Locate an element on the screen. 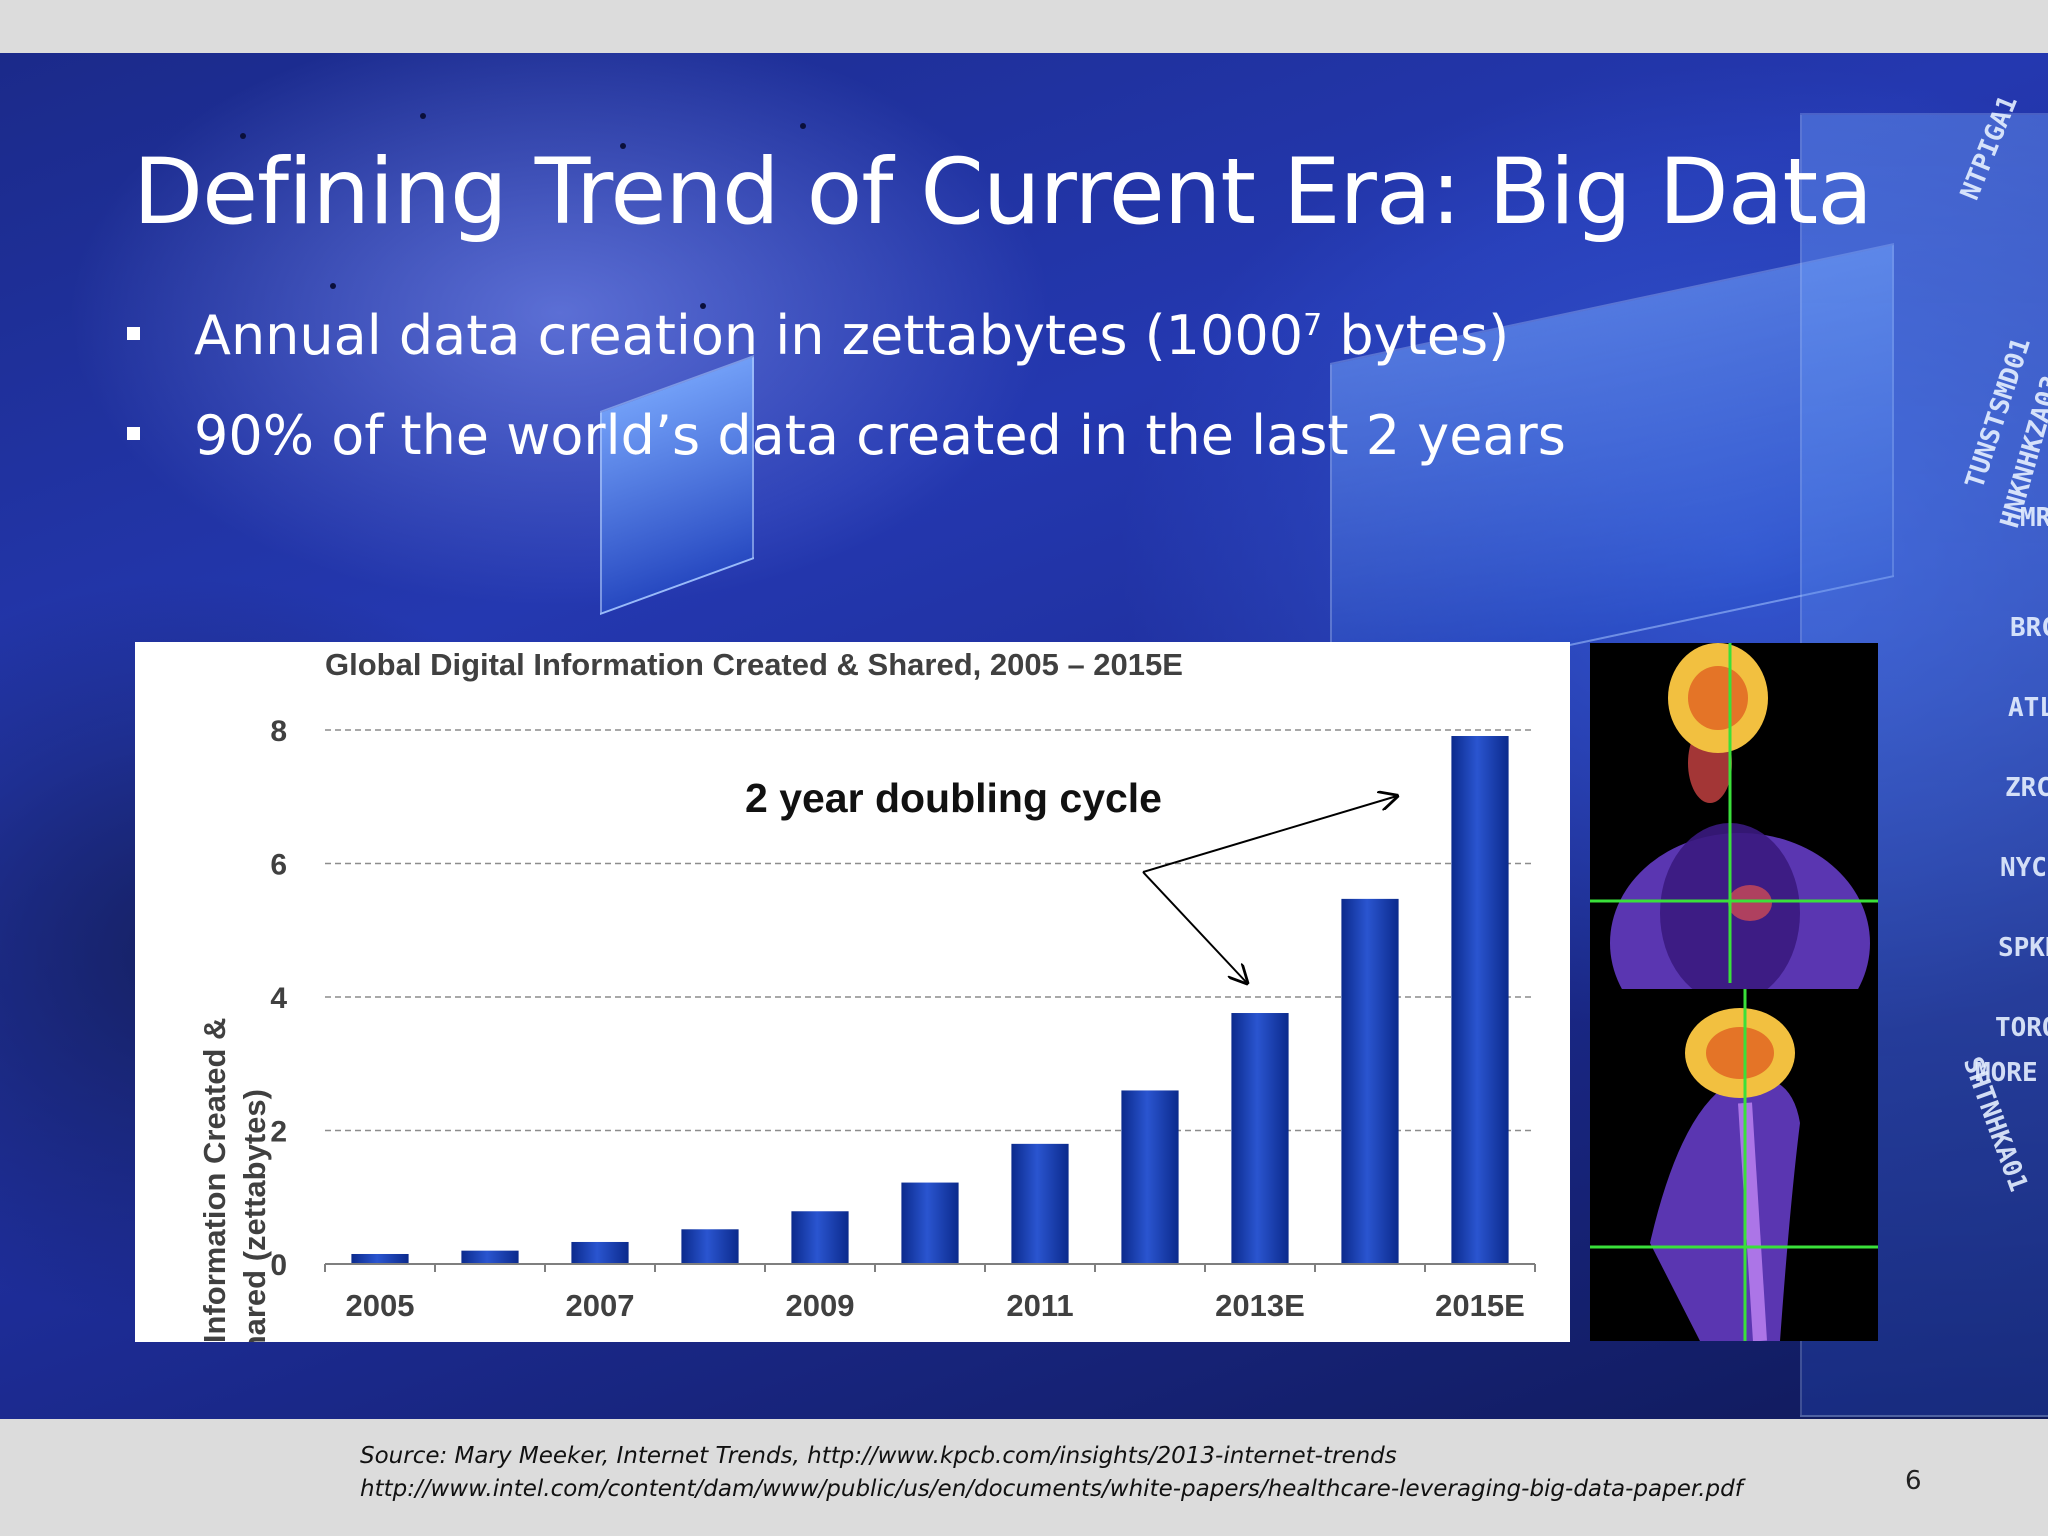 Image resolution: width=2048 pixels, height=1536 pixels. x-tick-labels: 2005 2007 2009 2011 2013E 2015E is located at coordinates (930, 1293).